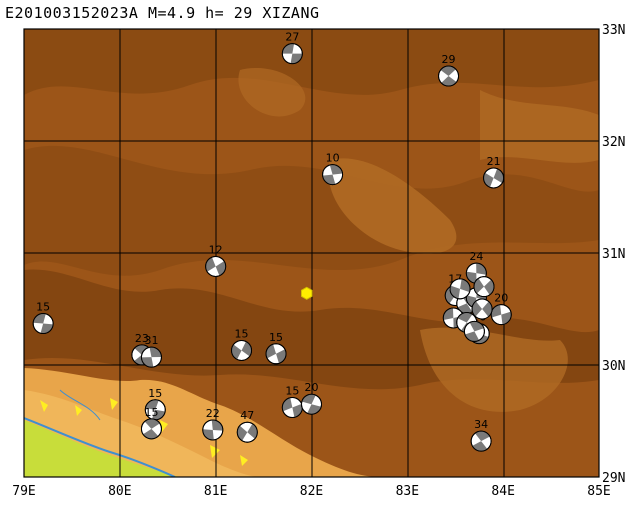  I want to click on focal-mechanism: 31, so click(151, 351).